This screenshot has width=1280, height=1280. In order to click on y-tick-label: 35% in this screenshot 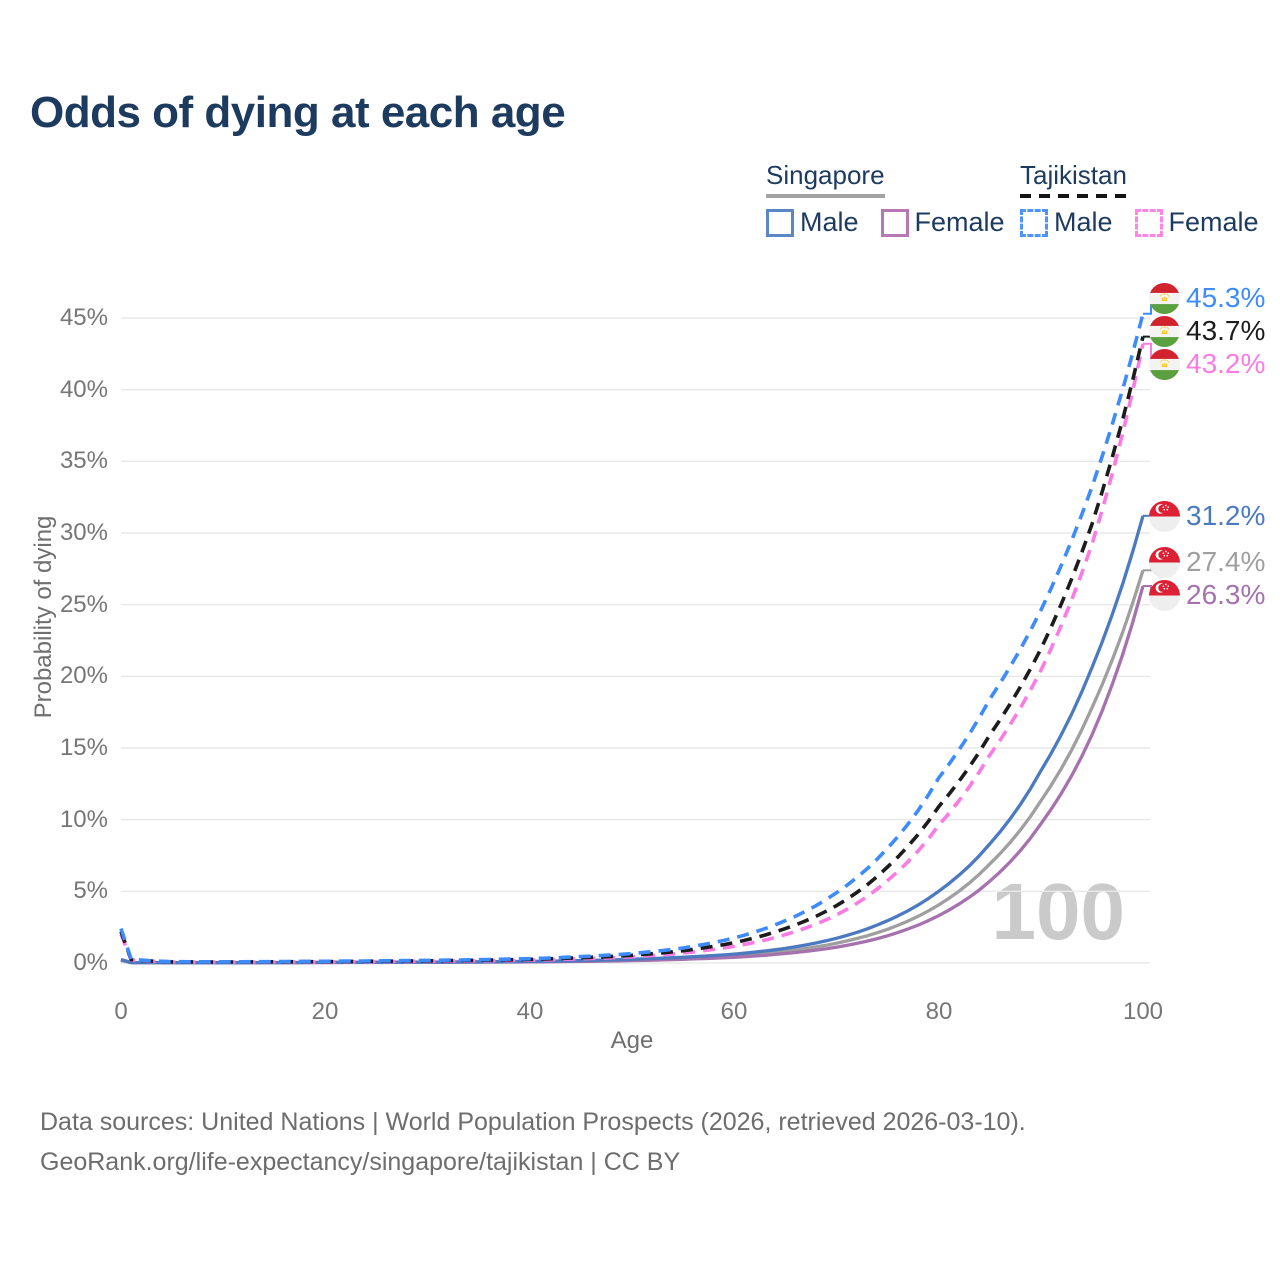, I will do `click(83, 460)`.